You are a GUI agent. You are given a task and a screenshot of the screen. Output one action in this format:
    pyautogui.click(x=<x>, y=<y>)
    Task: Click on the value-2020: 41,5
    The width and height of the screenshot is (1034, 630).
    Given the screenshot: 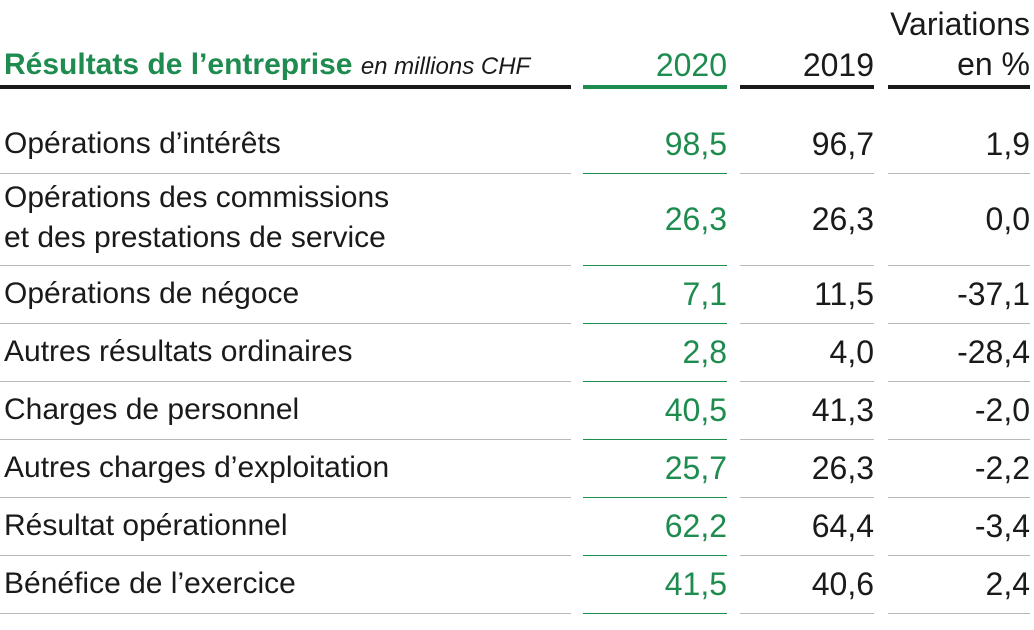 What is the action you would take?
    pyautogui.click(x=695, y=584)
    